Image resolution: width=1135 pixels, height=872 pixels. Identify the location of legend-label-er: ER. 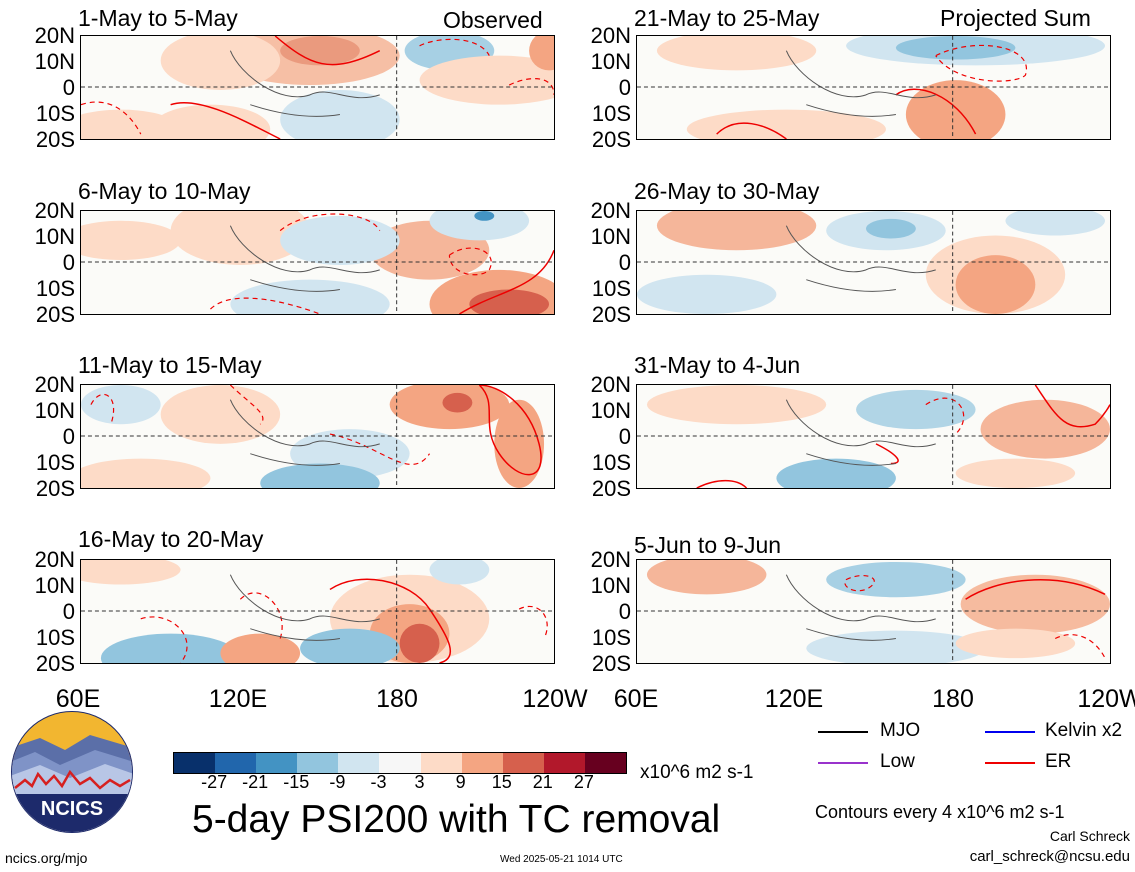
(1058, 761).